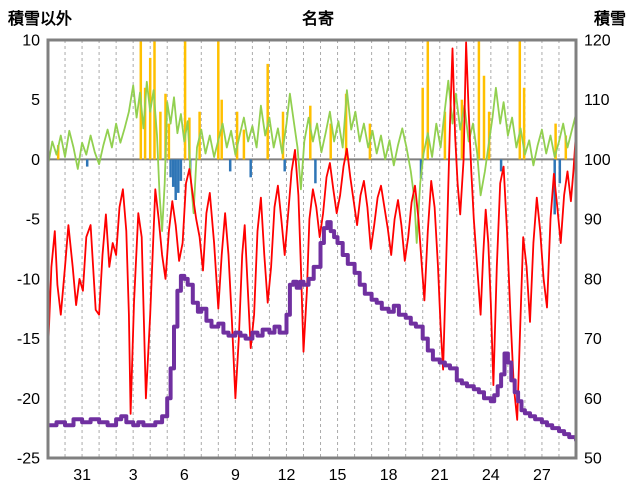 The width and height of the screenshot is (636, 501). I want to click on y-left-tick-label: 5, so click(35, 100).